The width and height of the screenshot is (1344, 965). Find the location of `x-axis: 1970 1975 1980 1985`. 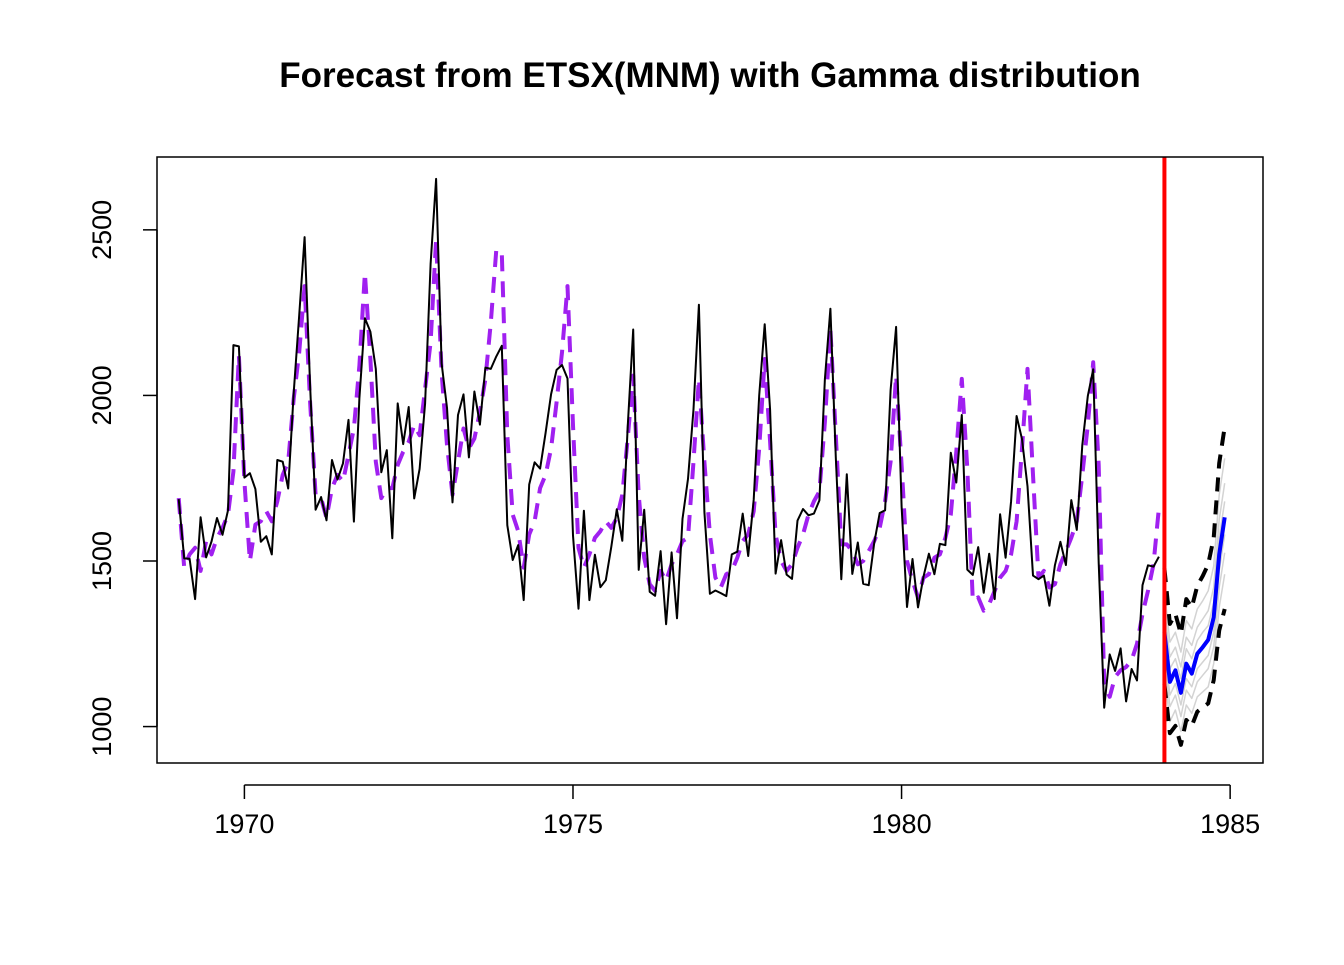

x-axis: 1970 1975 1980 1985 is located at coordinates (737, 811).